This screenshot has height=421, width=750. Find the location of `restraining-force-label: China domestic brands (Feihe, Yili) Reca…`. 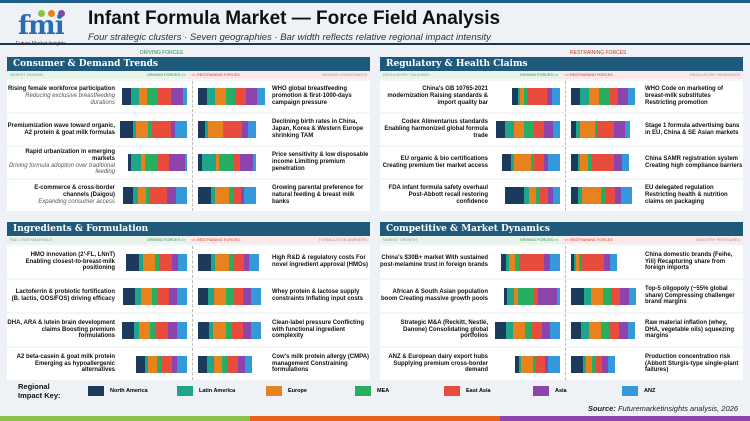

restraining-force-label: China domestic brands (Feihe, Yili) Reca… is located at coordinates (689, 261).